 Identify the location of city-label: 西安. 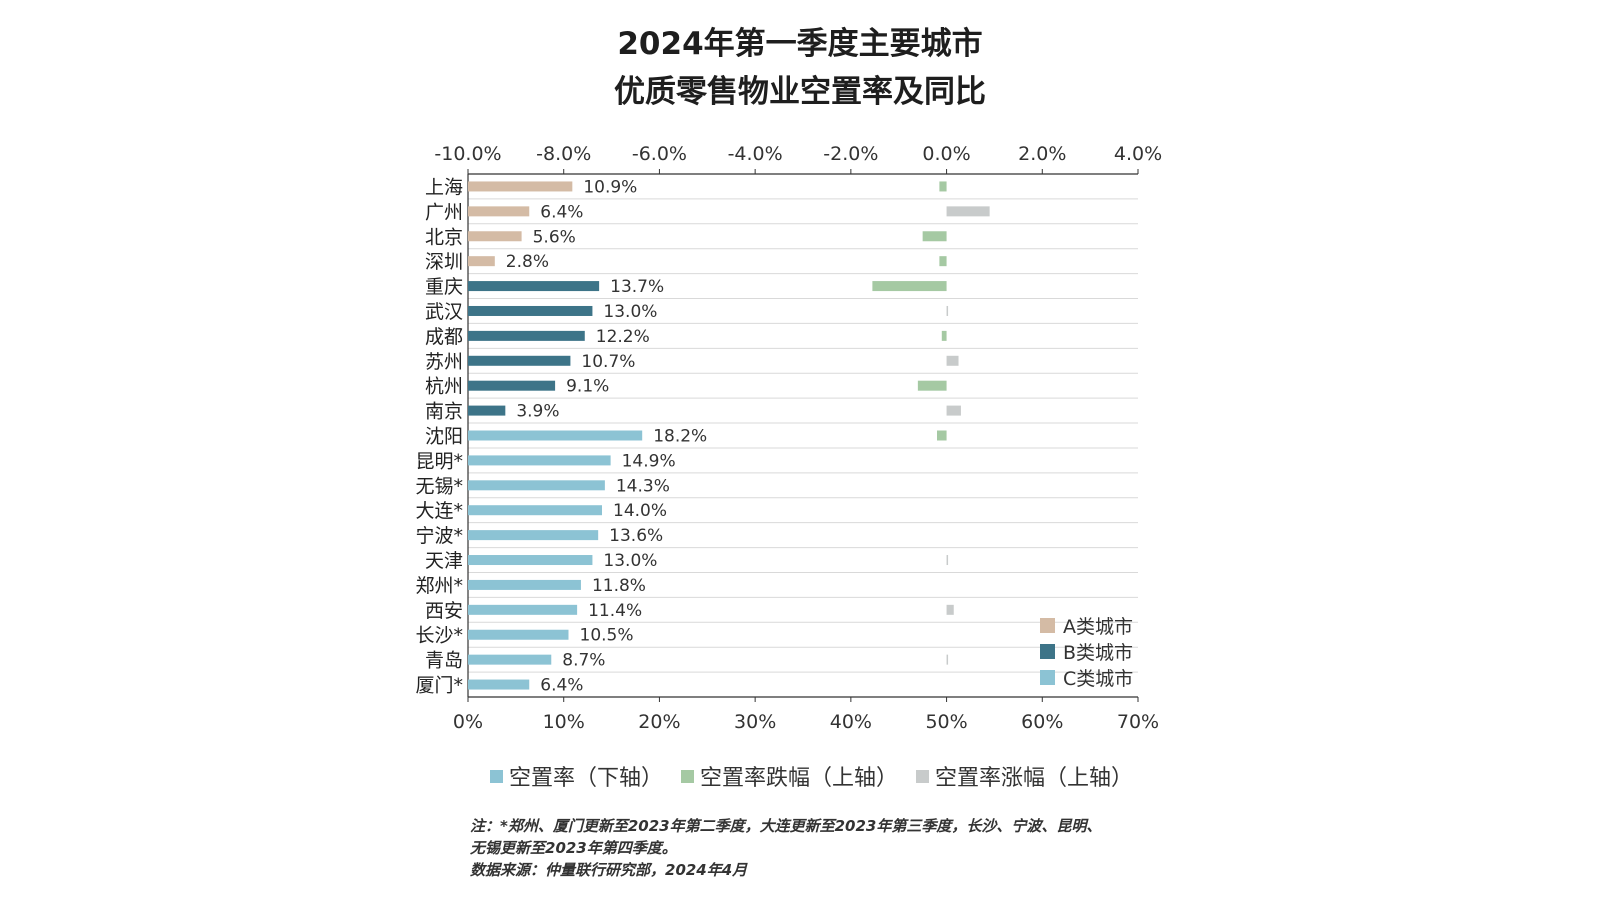
(444, 611).